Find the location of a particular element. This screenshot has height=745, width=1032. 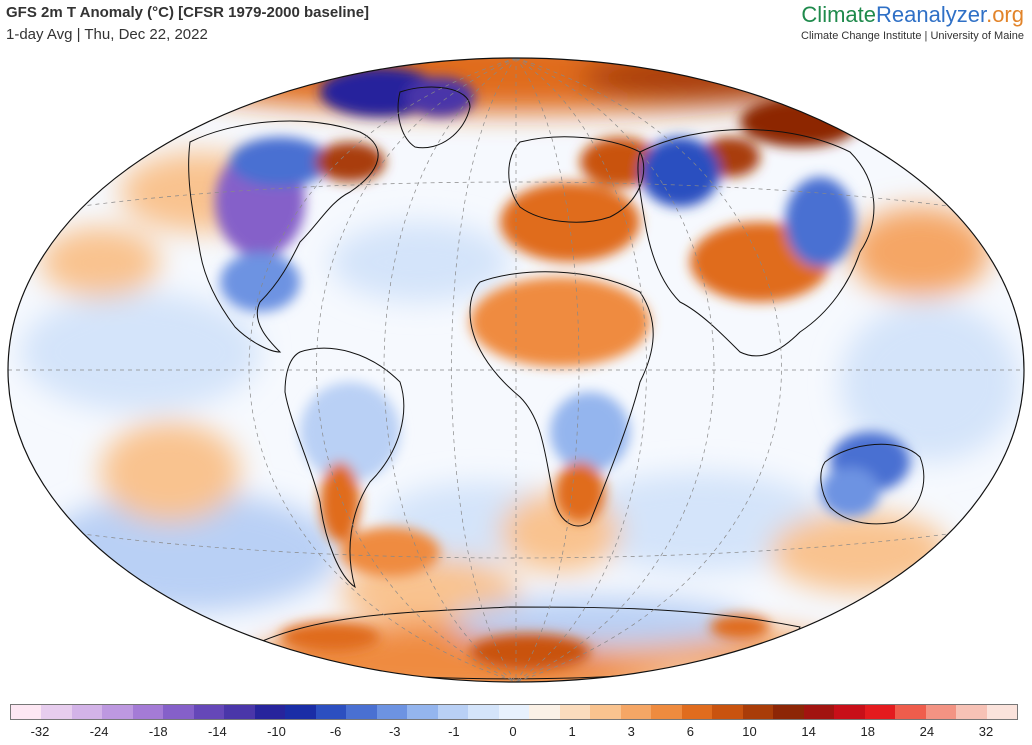

colorbar-tick-label: -6 is located at coordinates (335, 731).